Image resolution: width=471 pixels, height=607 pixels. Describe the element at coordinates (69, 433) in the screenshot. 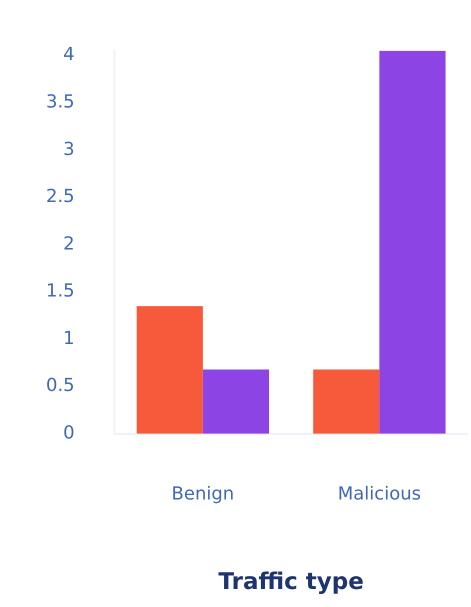

I see `y-tick-label: 0` at that location.